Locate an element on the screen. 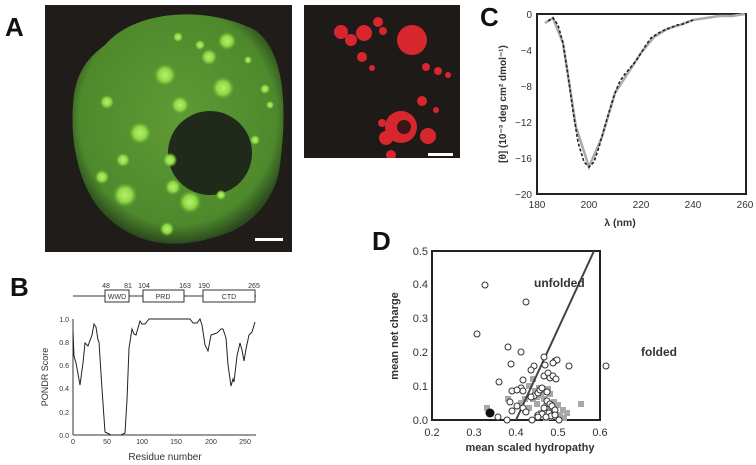  svg-text: 220 is located at coordinates (641, 205).